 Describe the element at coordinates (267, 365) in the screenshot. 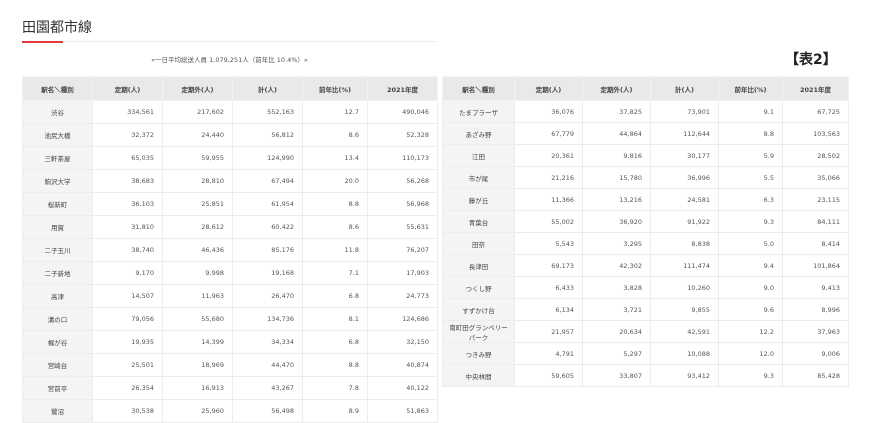

I see `cell-value: 44,470` at that location.